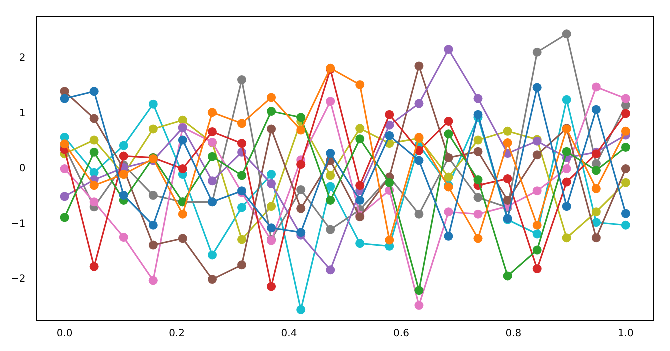 This screenshot has width=670, height=351. Describe the element at coordinates (22, 169) in the screenshot. I see `y-tick-label: 0` at that location.